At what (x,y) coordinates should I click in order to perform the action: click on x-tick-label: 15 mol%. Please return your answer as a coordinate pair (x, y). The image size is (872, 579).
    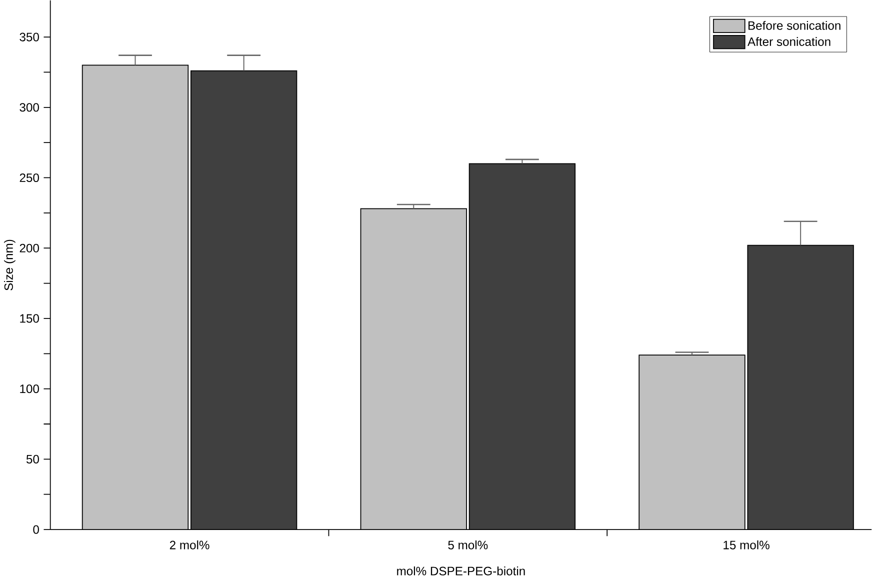
    Looking at the image, I should click on (747, 545).